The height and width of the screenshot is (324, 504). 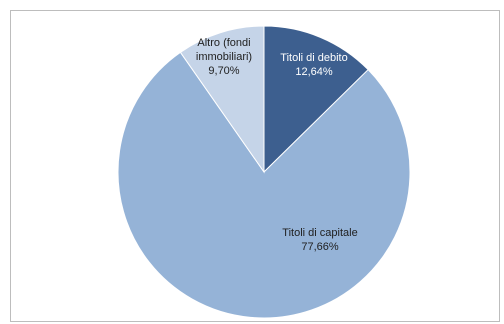 What do you see at coordinates (314, 72) in the screenshot?
I see `slice-label-line: 12,64%` at bounding box center [314, 72].